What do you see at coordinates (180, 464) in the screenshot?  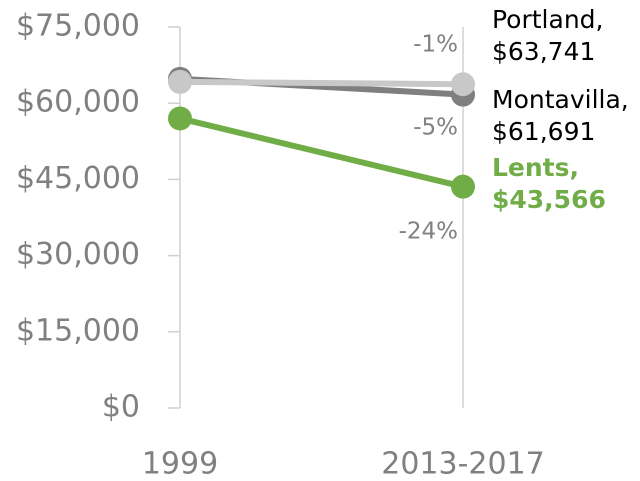 I see `x-tick-label: 1999` at bounding box center [180, 464].